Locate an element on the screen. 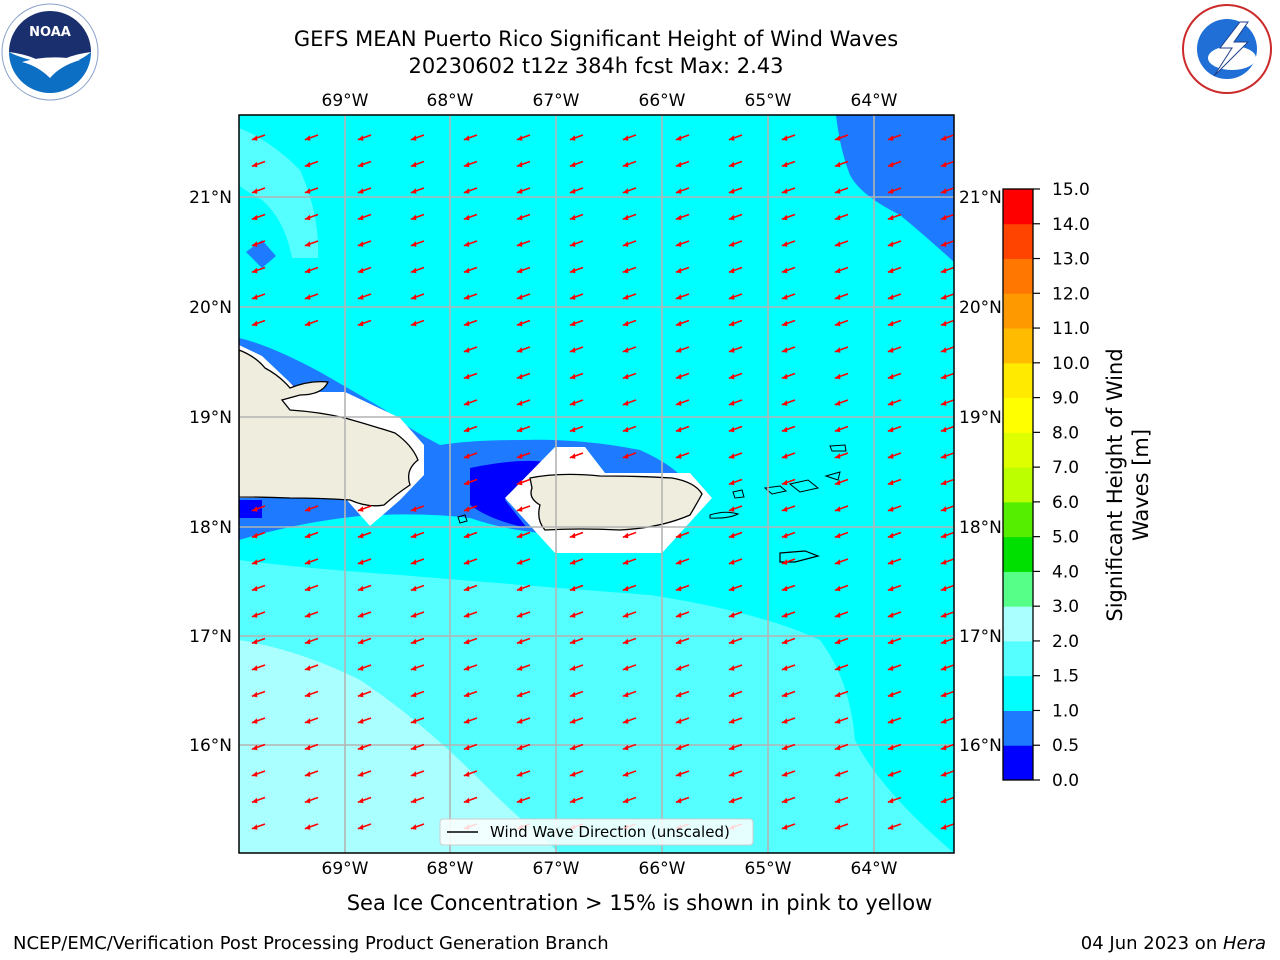 The height and width of the screenshot is (960, 1280). colorbar-tick-label: 8.0 is located at coordinates (1065, 433).